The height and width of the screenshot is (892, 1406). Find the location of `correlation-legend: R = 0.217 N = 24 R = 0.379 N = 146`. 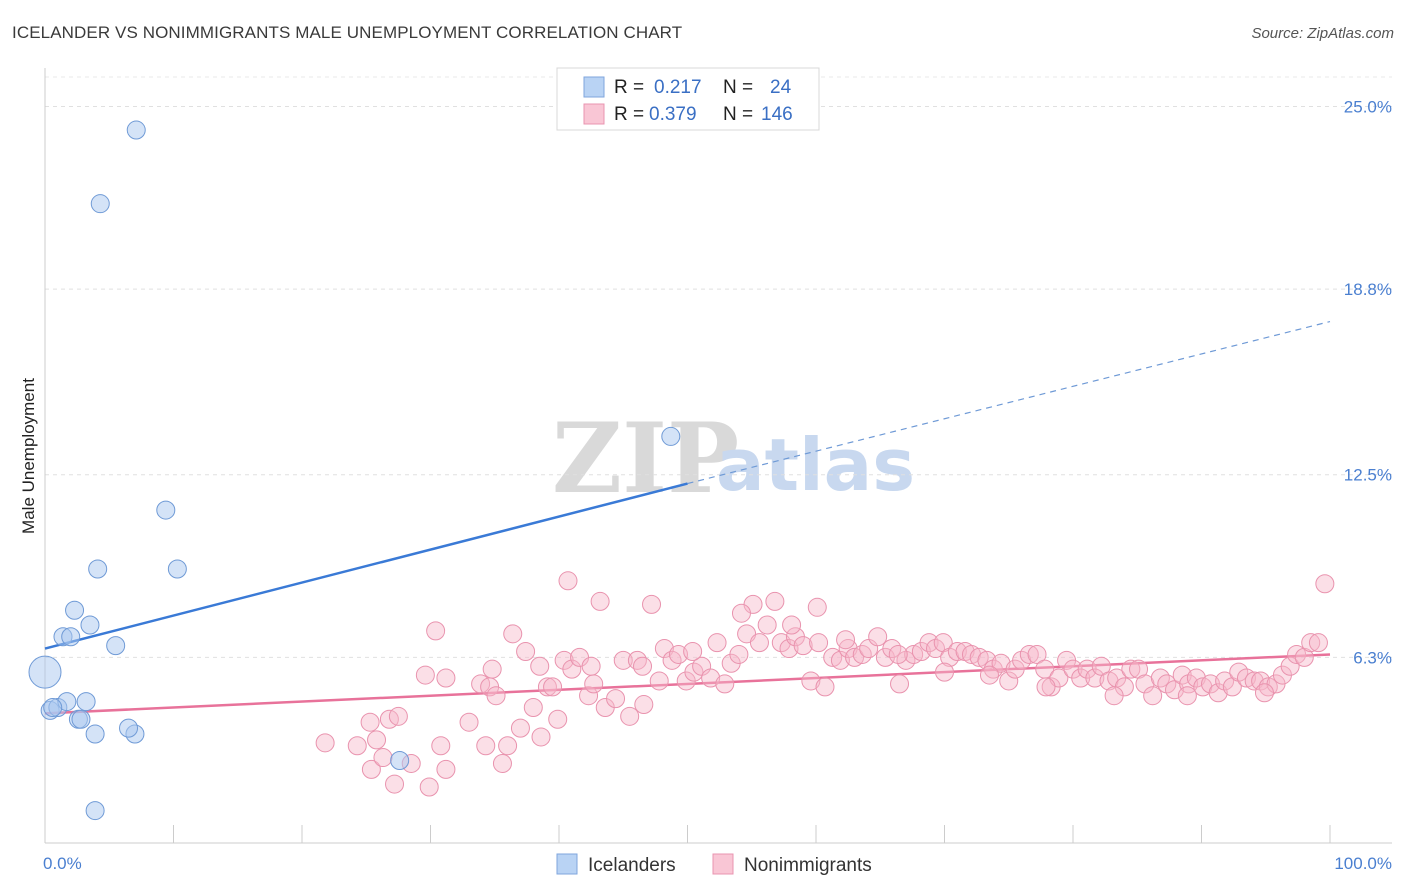

correlation-legend: R = 0.217 N = 24 R = 0.379 N = 146 is located at coordinates (688, 99).